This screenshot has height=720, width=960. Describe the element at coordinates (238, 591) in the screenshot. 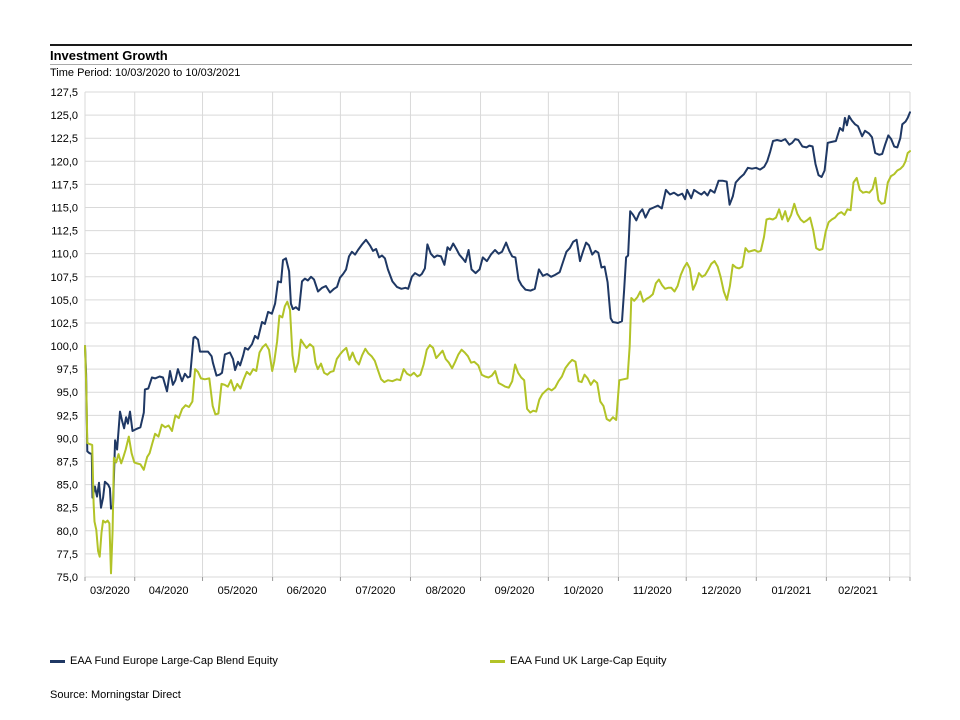

I see `x-tick-label: 05/2020` at that location.